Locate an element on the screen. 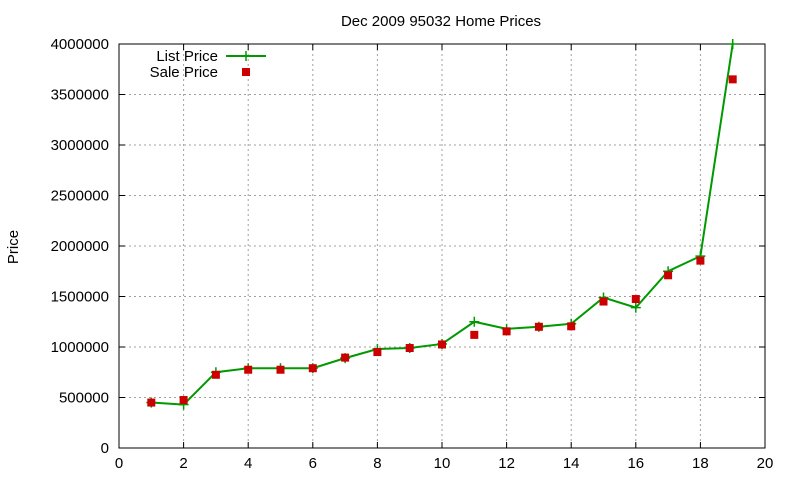 This screenshot has height=485, width=800. x-tick-label: 2 is located at coordinates (183, 463).